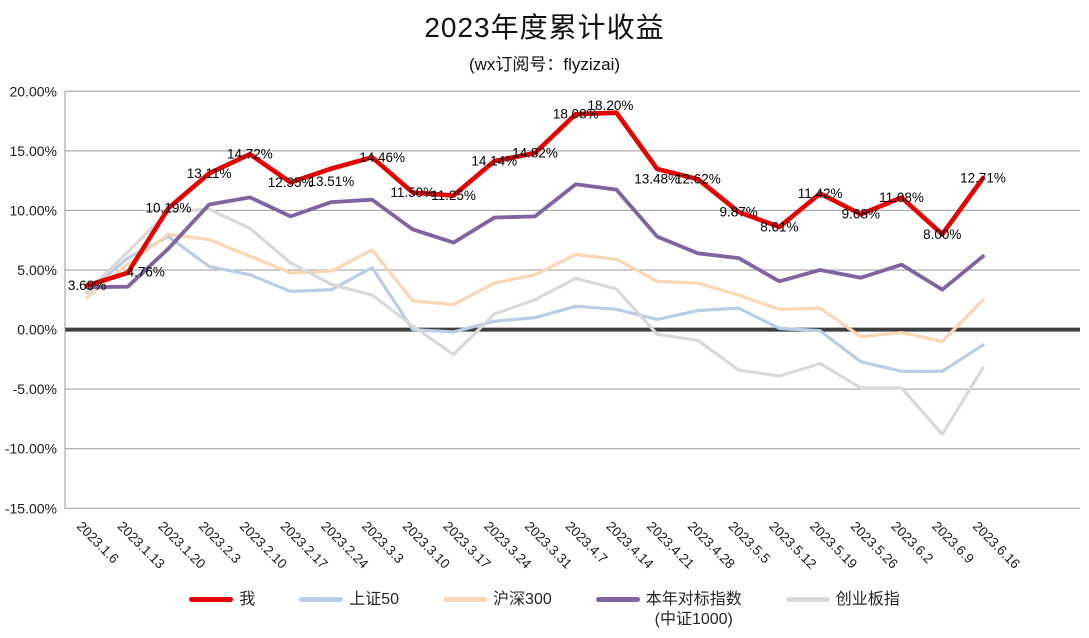 Image resolution: width=1089 pixels, height=638 pixels. What do you see at coordinates (247, 599) in the screenshot?
I see `legend-label: 我` at bounding box center [247, 599].